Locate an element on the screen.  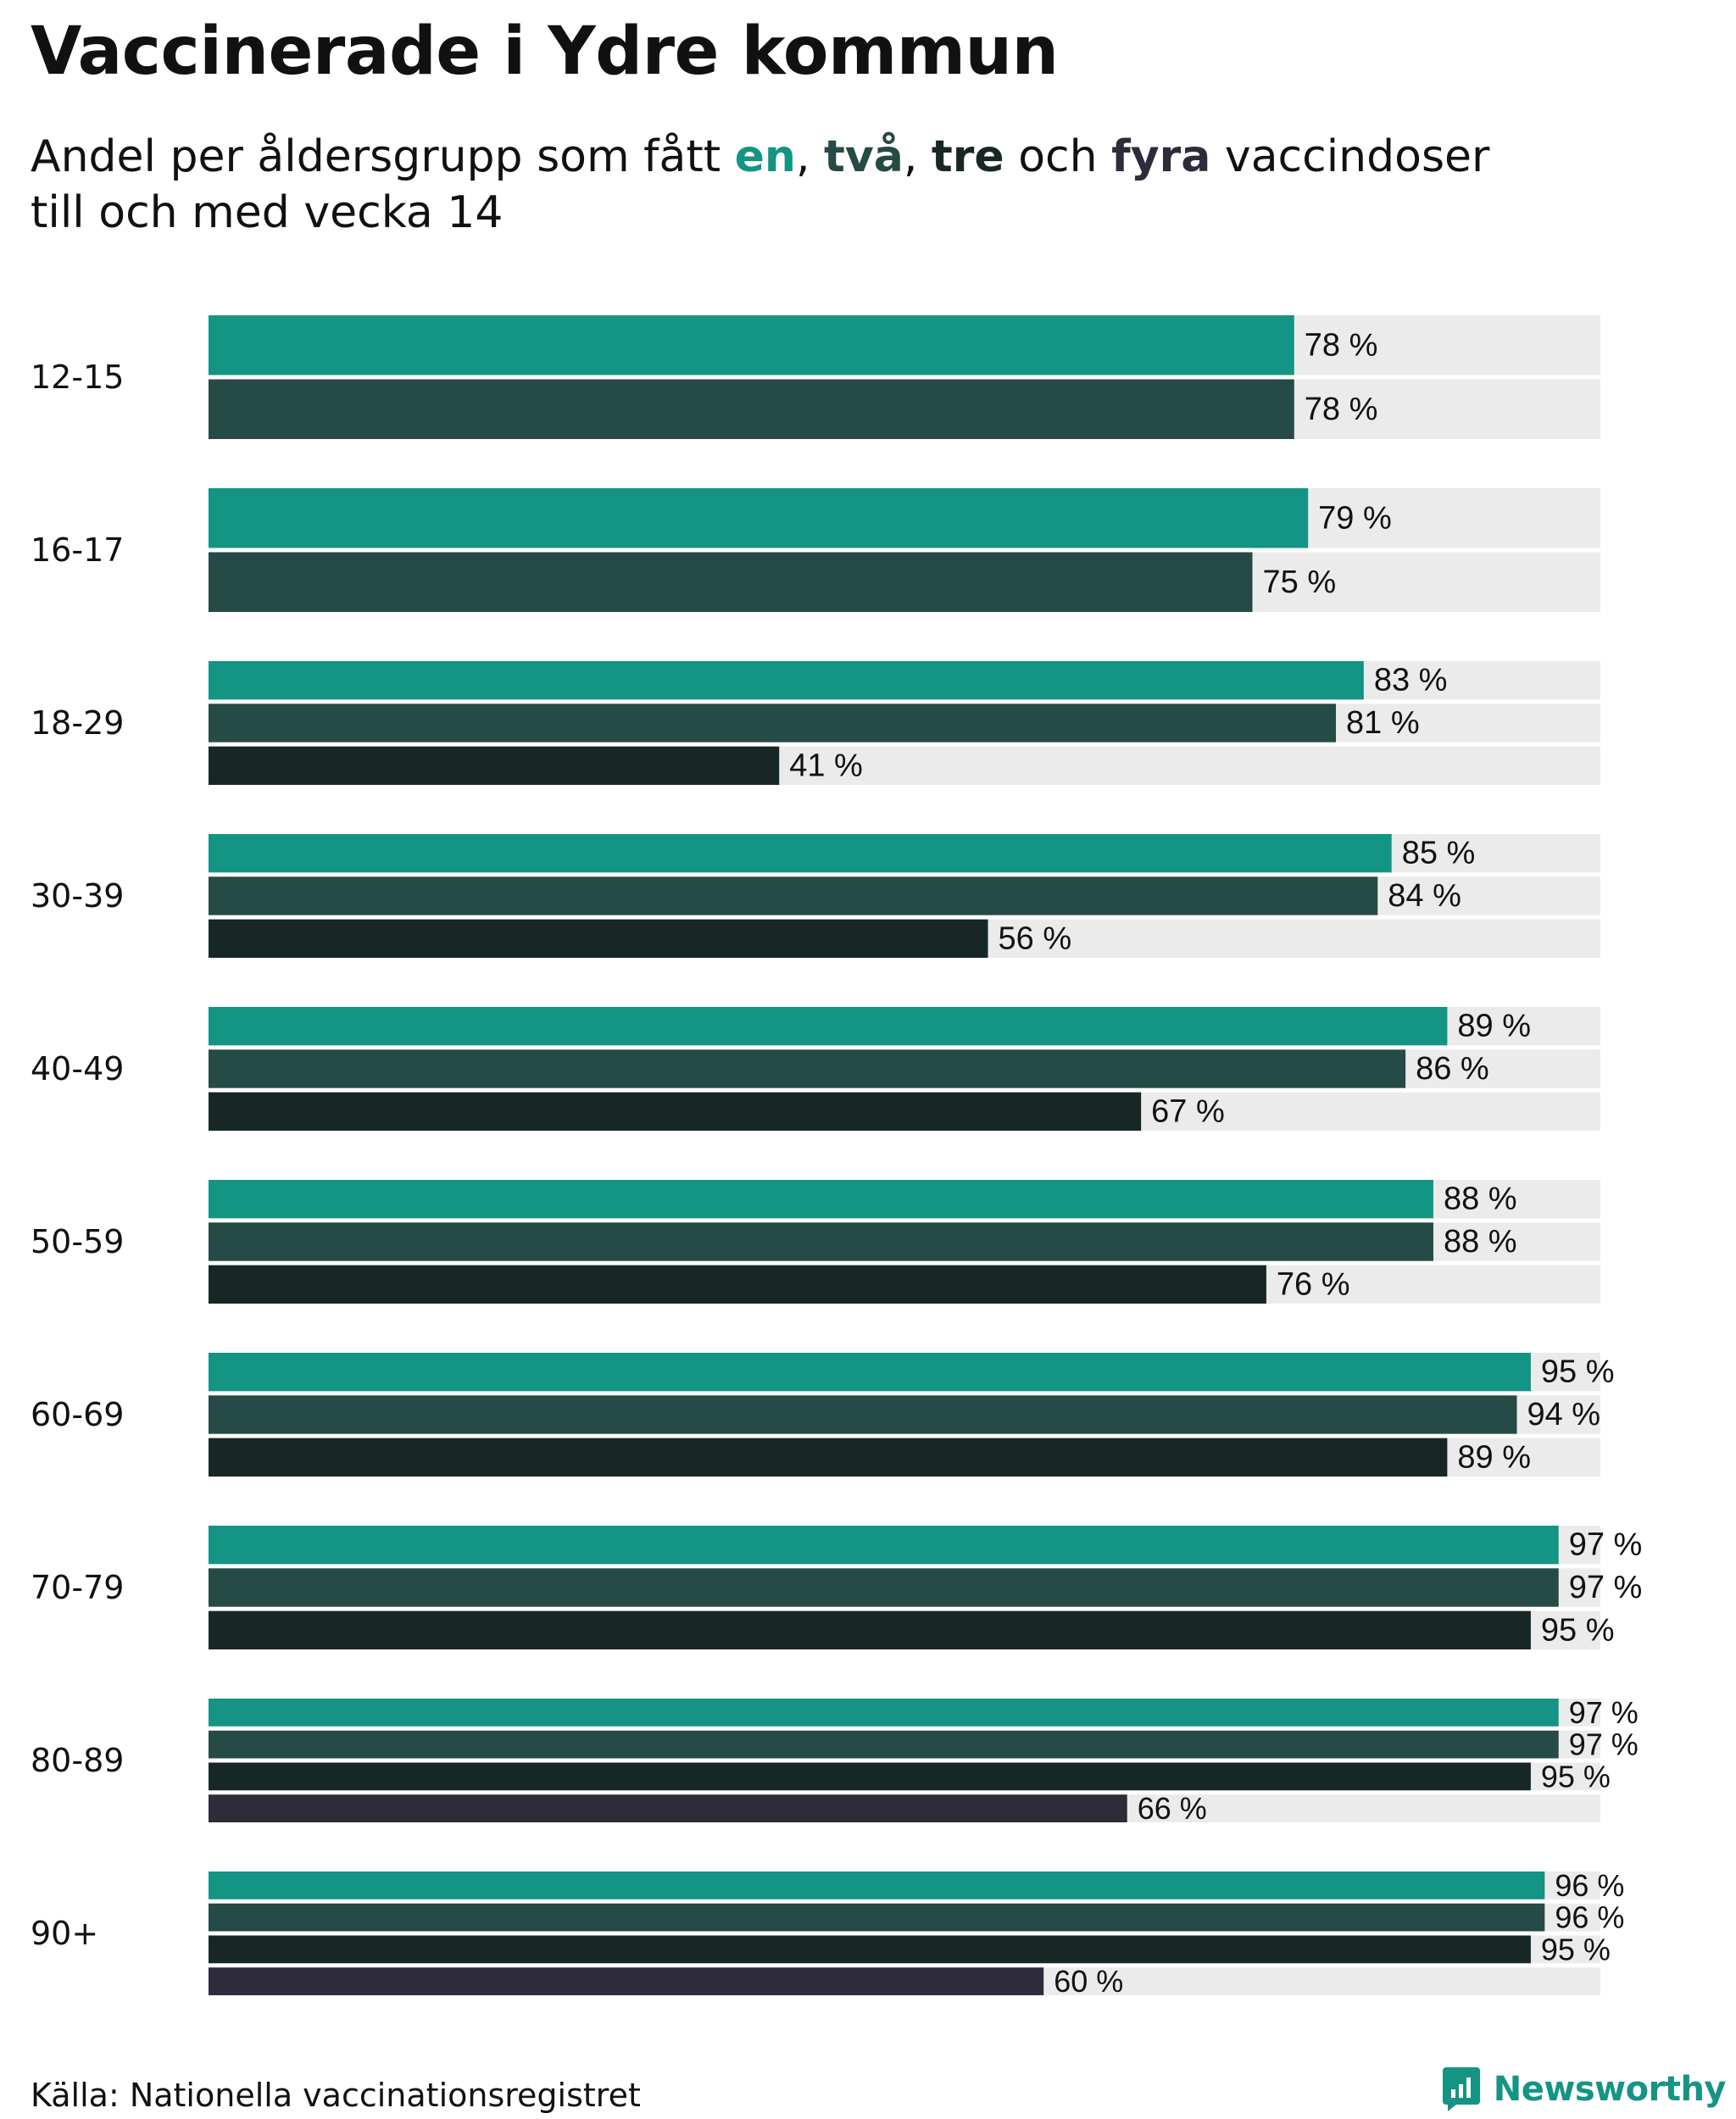
legend-key-fyra: fyra is located at coordinates (1161, 157).